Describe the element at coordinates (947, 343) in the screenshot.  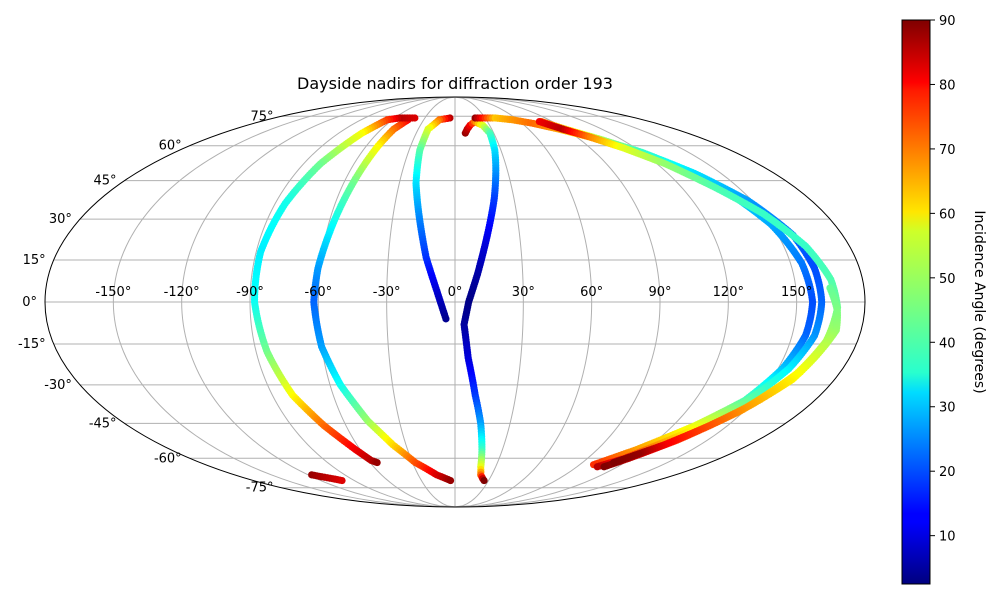
I see `colorbar-tick-label: 40` at that location.